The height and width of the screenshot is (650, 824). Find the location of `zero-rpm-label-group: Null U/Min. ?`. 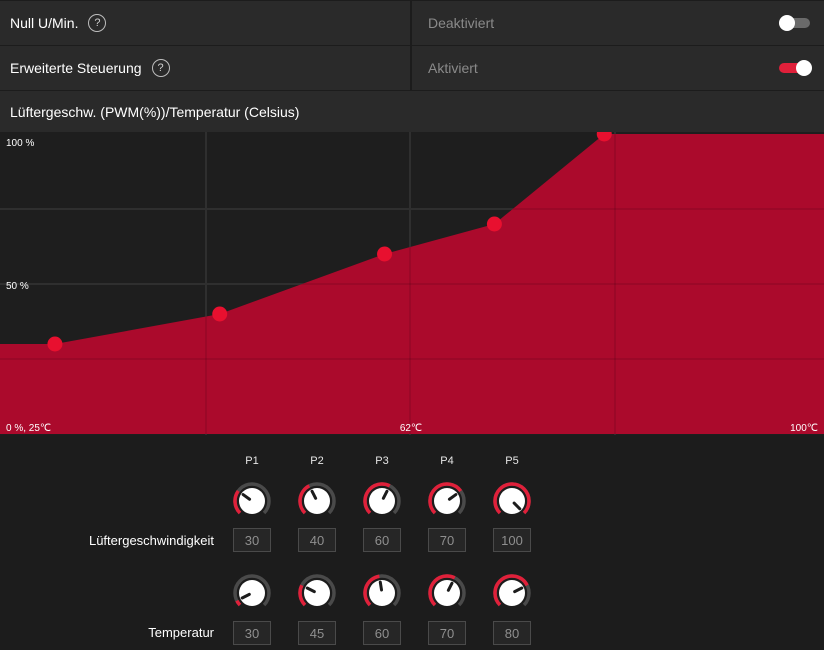

zero-rpm-label-group: Null U/Min. ? is located at coordinates (205, 23).